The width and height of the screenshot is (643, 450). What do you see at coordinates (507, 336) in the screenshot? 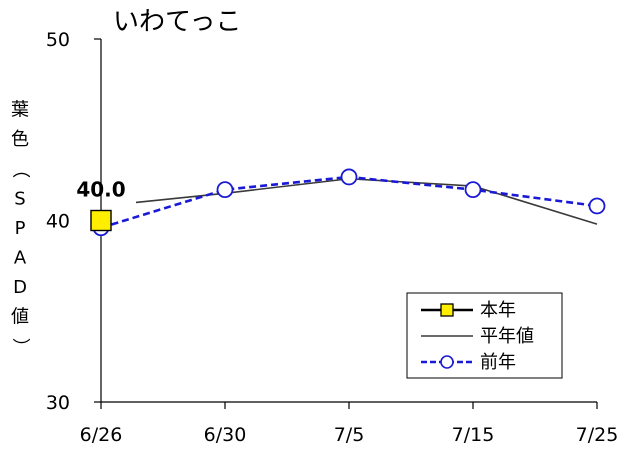
I see `legend-label: 平年値` at bounding box center [507, 336].